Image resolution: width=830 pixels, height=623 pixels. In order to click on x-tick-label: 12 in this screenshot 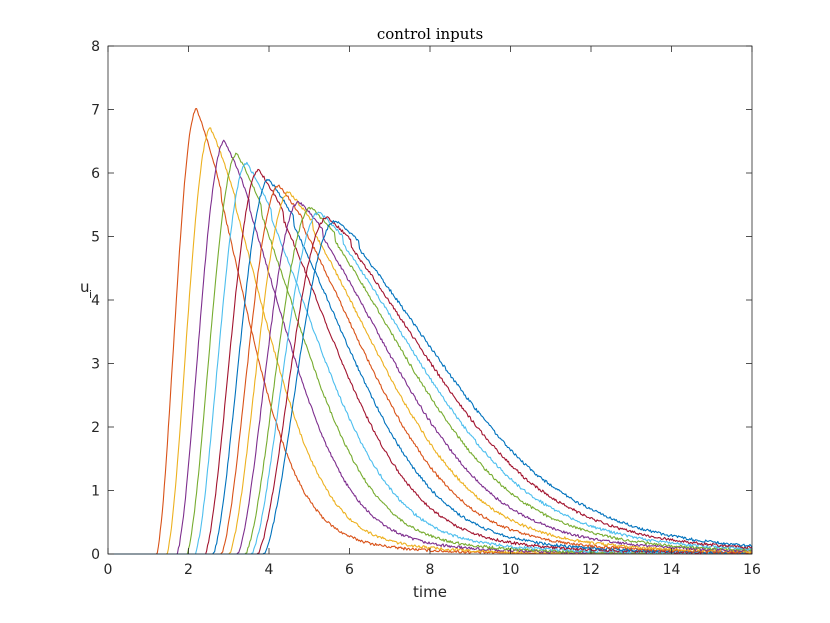, I will do `click(591, 570)`.